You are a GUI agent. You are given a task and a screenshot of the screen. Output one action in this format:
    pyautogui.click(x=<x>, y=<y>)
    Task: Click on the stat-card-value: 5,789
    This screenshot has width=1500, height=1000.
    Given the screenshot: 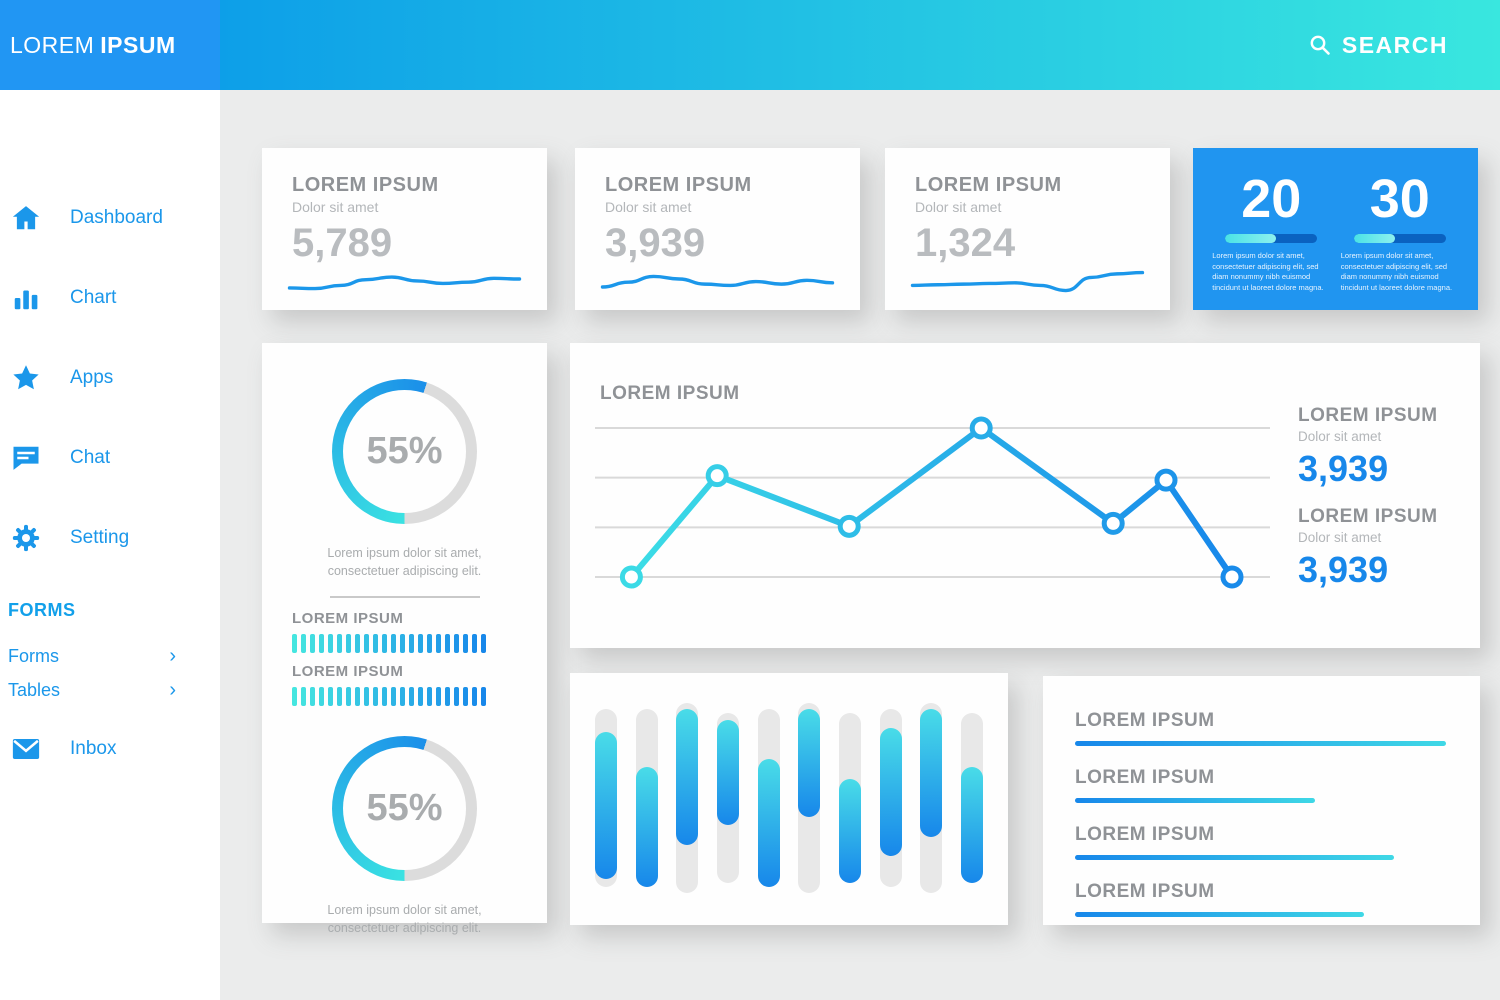 What is the action you would take?
    pyautogui.click(x=342, y=243)
    